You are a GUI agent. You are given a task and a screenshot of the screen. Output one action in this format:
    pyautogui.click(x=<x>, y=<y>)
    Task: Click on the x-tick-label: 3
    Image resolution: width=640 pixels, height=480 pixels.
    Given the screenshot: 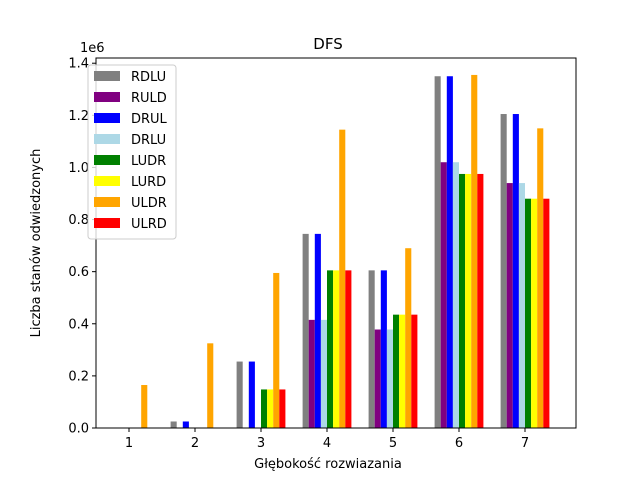 What is the action you would take?
    pyautogui.click(x=261, y=443)
    